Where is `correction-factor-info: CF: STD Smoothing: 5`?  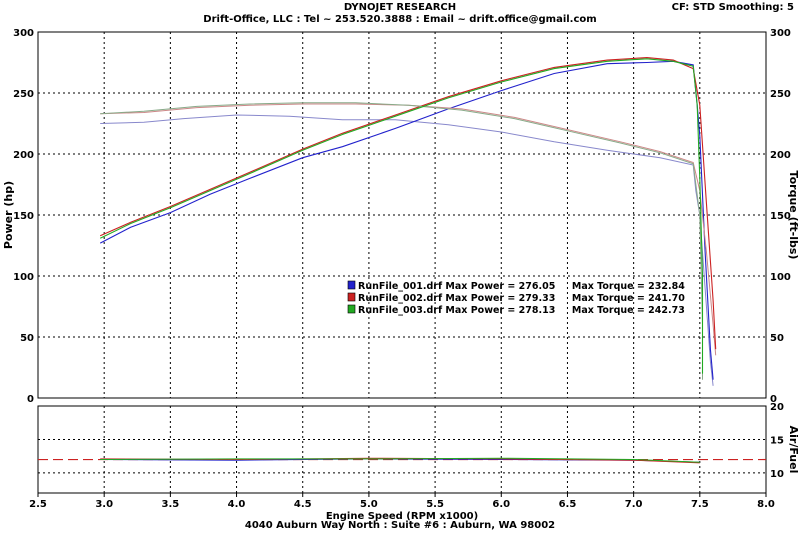
correction-factor-info: CF: STD Smoothing: 5 is located at coordinates (732, 7).